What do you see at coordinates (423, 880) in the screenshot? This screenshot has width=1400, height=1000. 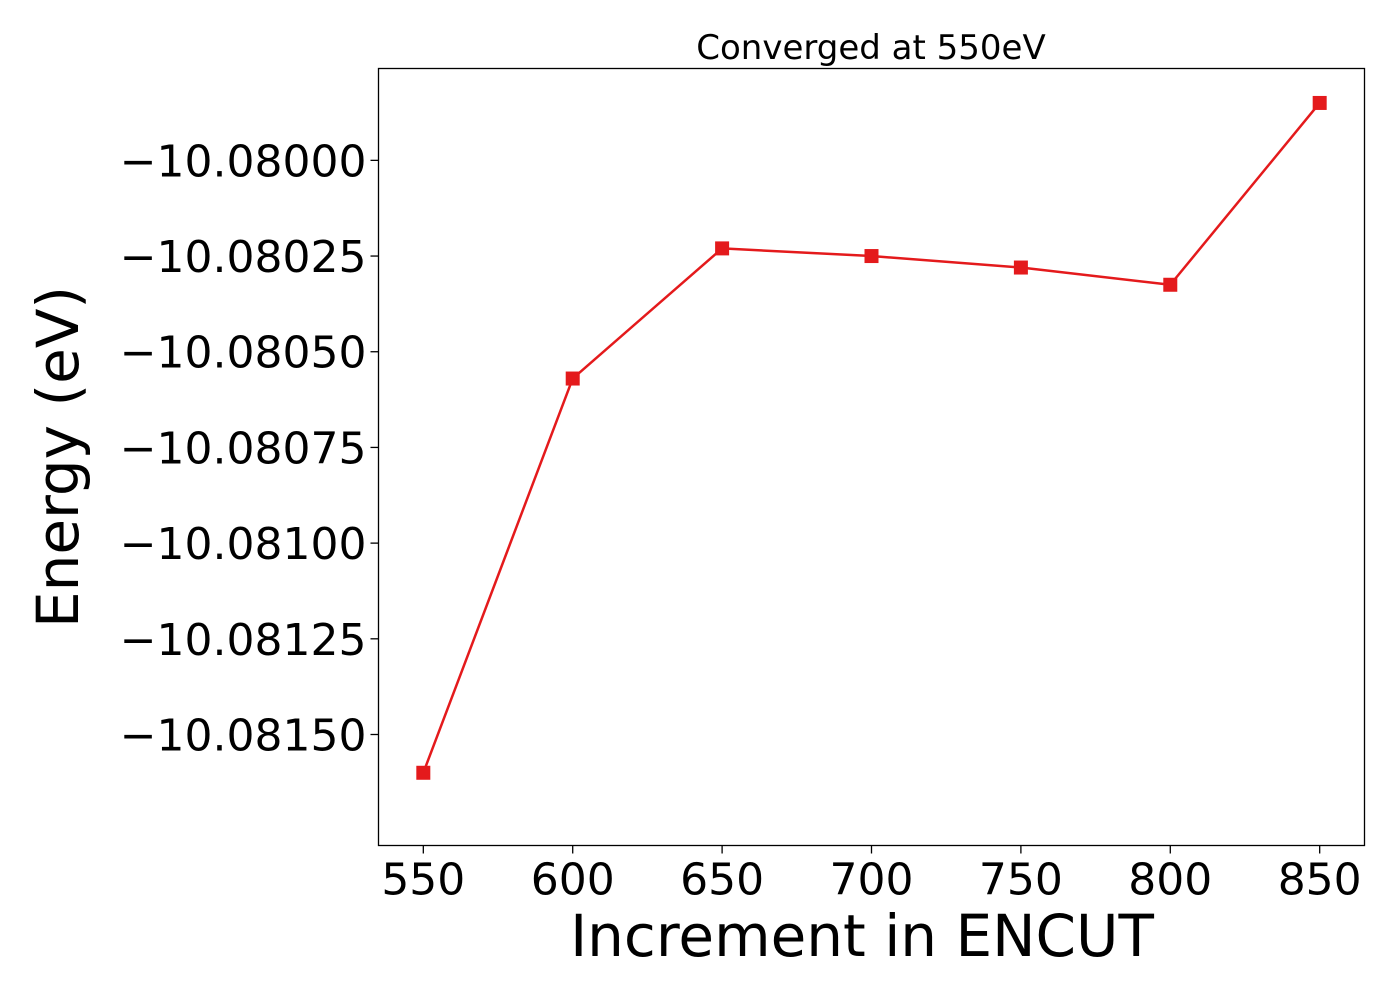 I see `x-tick-label: 550` at bounding box center [423, 880].